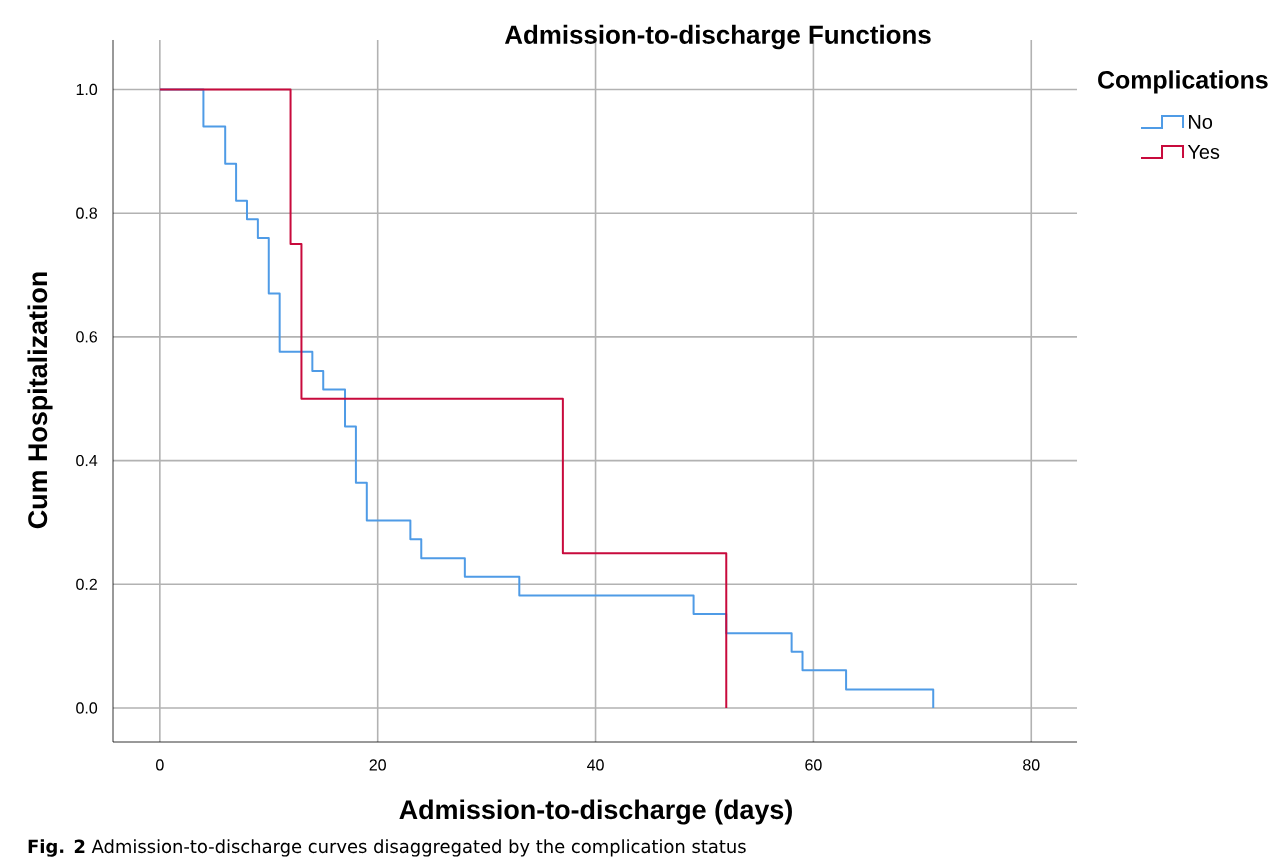  I want to click on legend-title: Complications, so click(1183, 82).